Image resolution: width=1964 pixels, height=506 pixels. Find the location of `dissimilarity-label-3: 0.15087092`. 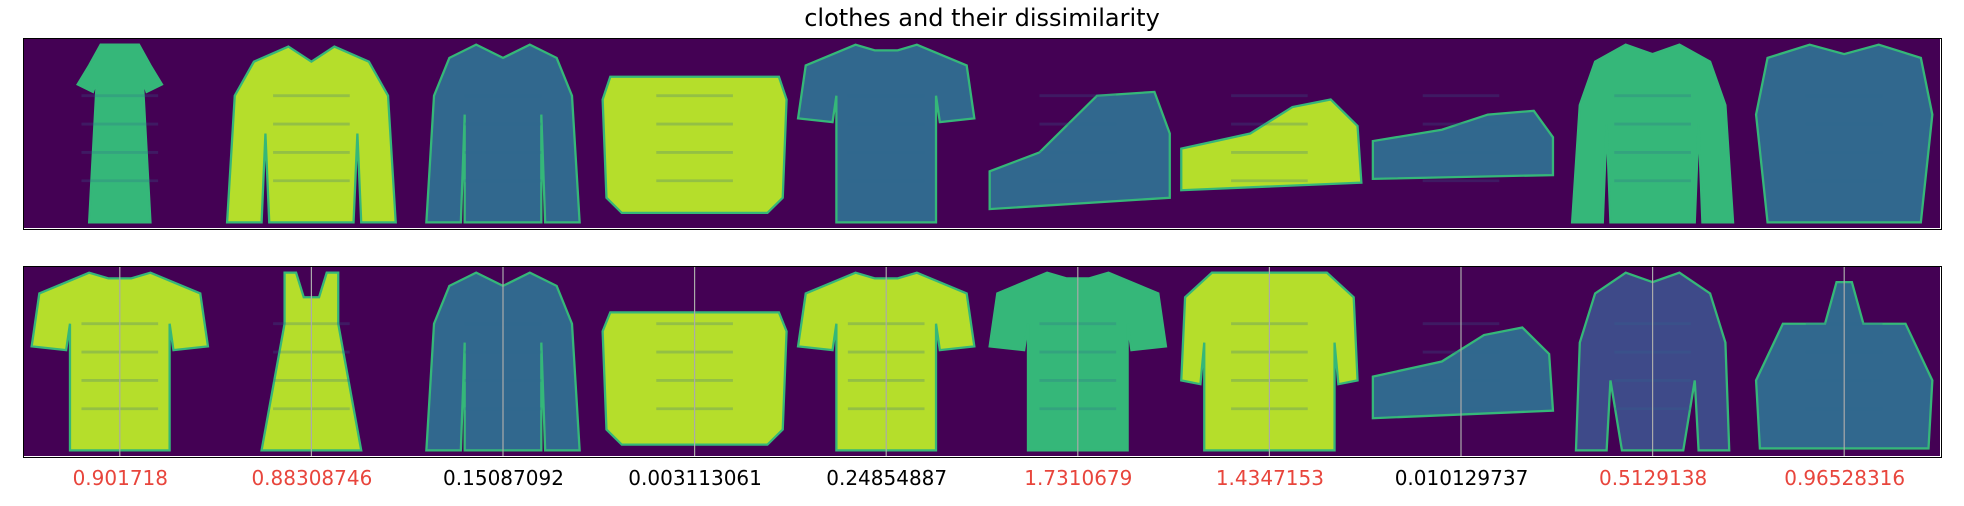

dissimilarity-label-3: 0.15087092 is located at coordinates (503, 478).